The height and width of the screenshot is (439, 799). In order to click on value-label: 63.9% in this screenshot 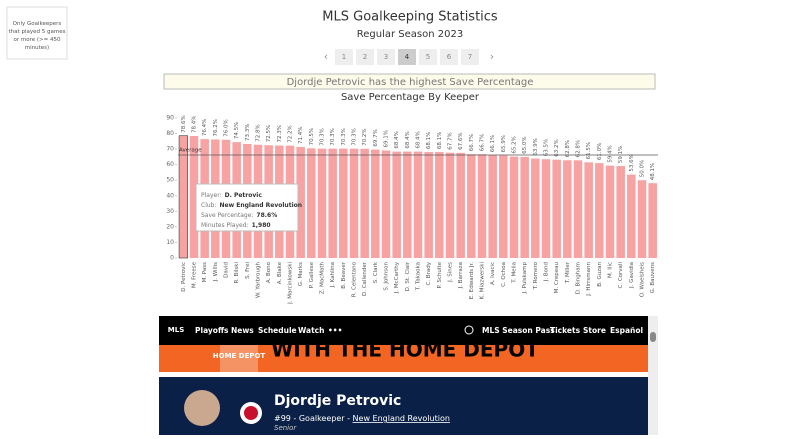, I will do `click(536, 146)`.